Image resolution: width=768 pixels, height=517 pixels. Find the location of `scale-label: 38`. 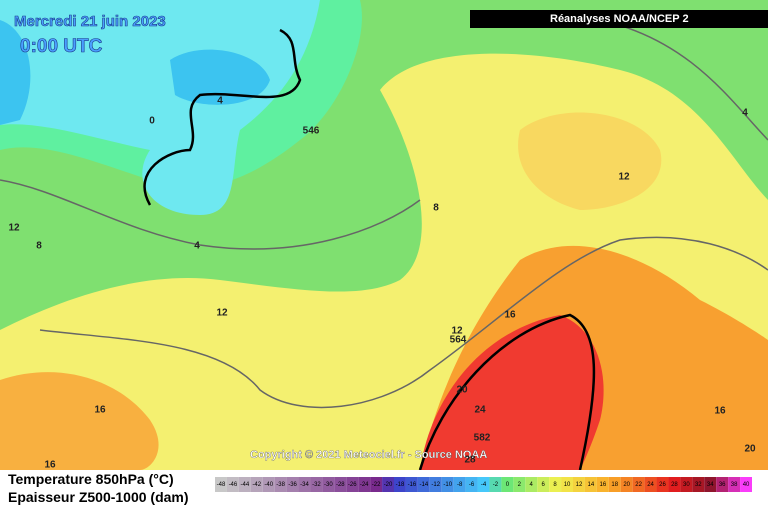

scale-label: 38 is located at coordinates (734, 485).